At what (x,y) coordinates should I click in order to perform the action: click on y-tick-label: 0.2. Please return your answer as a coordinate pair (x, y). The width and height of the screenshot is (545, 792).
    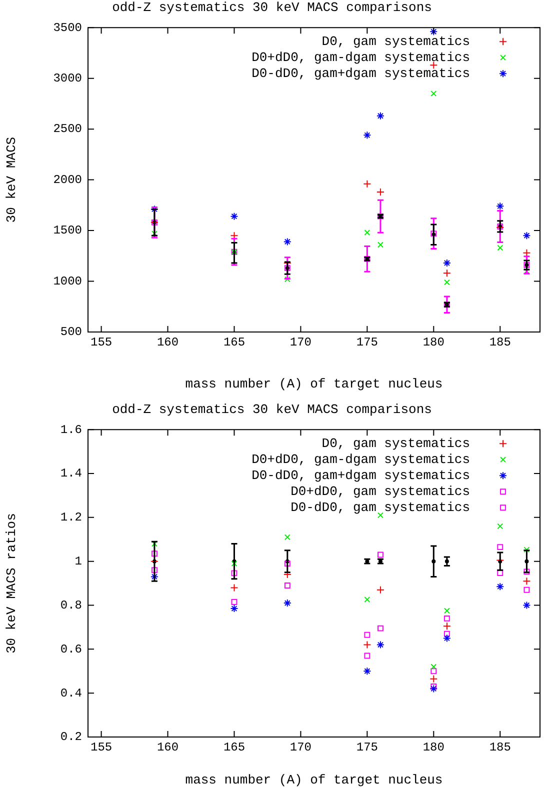
    Looking at the image, I should click on (71, 737).